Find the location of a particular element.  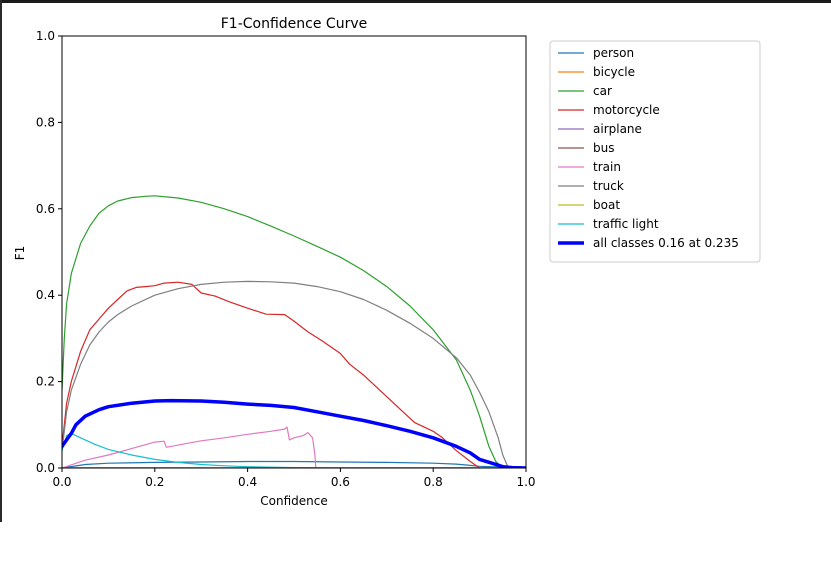

y-tick-label: 0.8 is located at coordinates (45, 122).